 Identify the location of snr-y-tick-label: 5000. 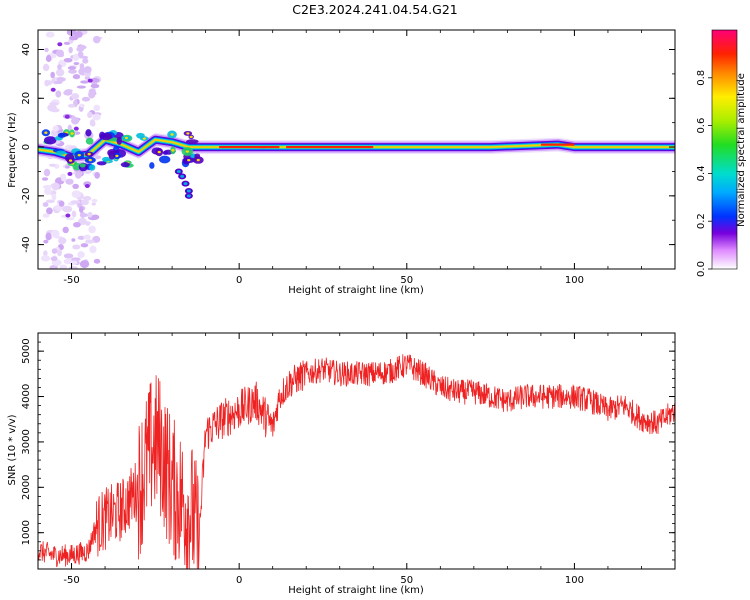
(26, 350).